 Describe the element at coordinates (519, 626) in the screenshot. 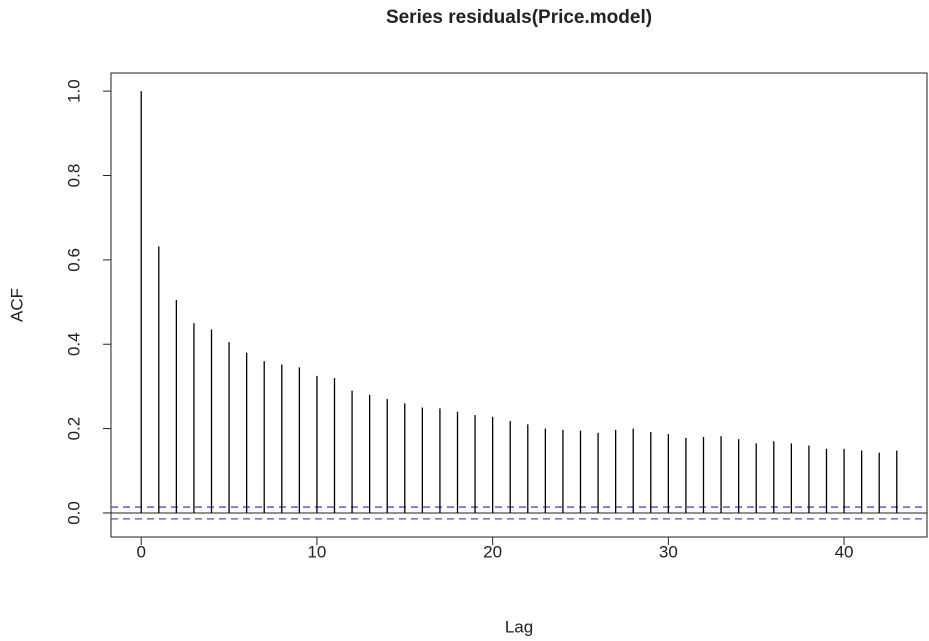

I see `x-axis-label: Lag` at that location.